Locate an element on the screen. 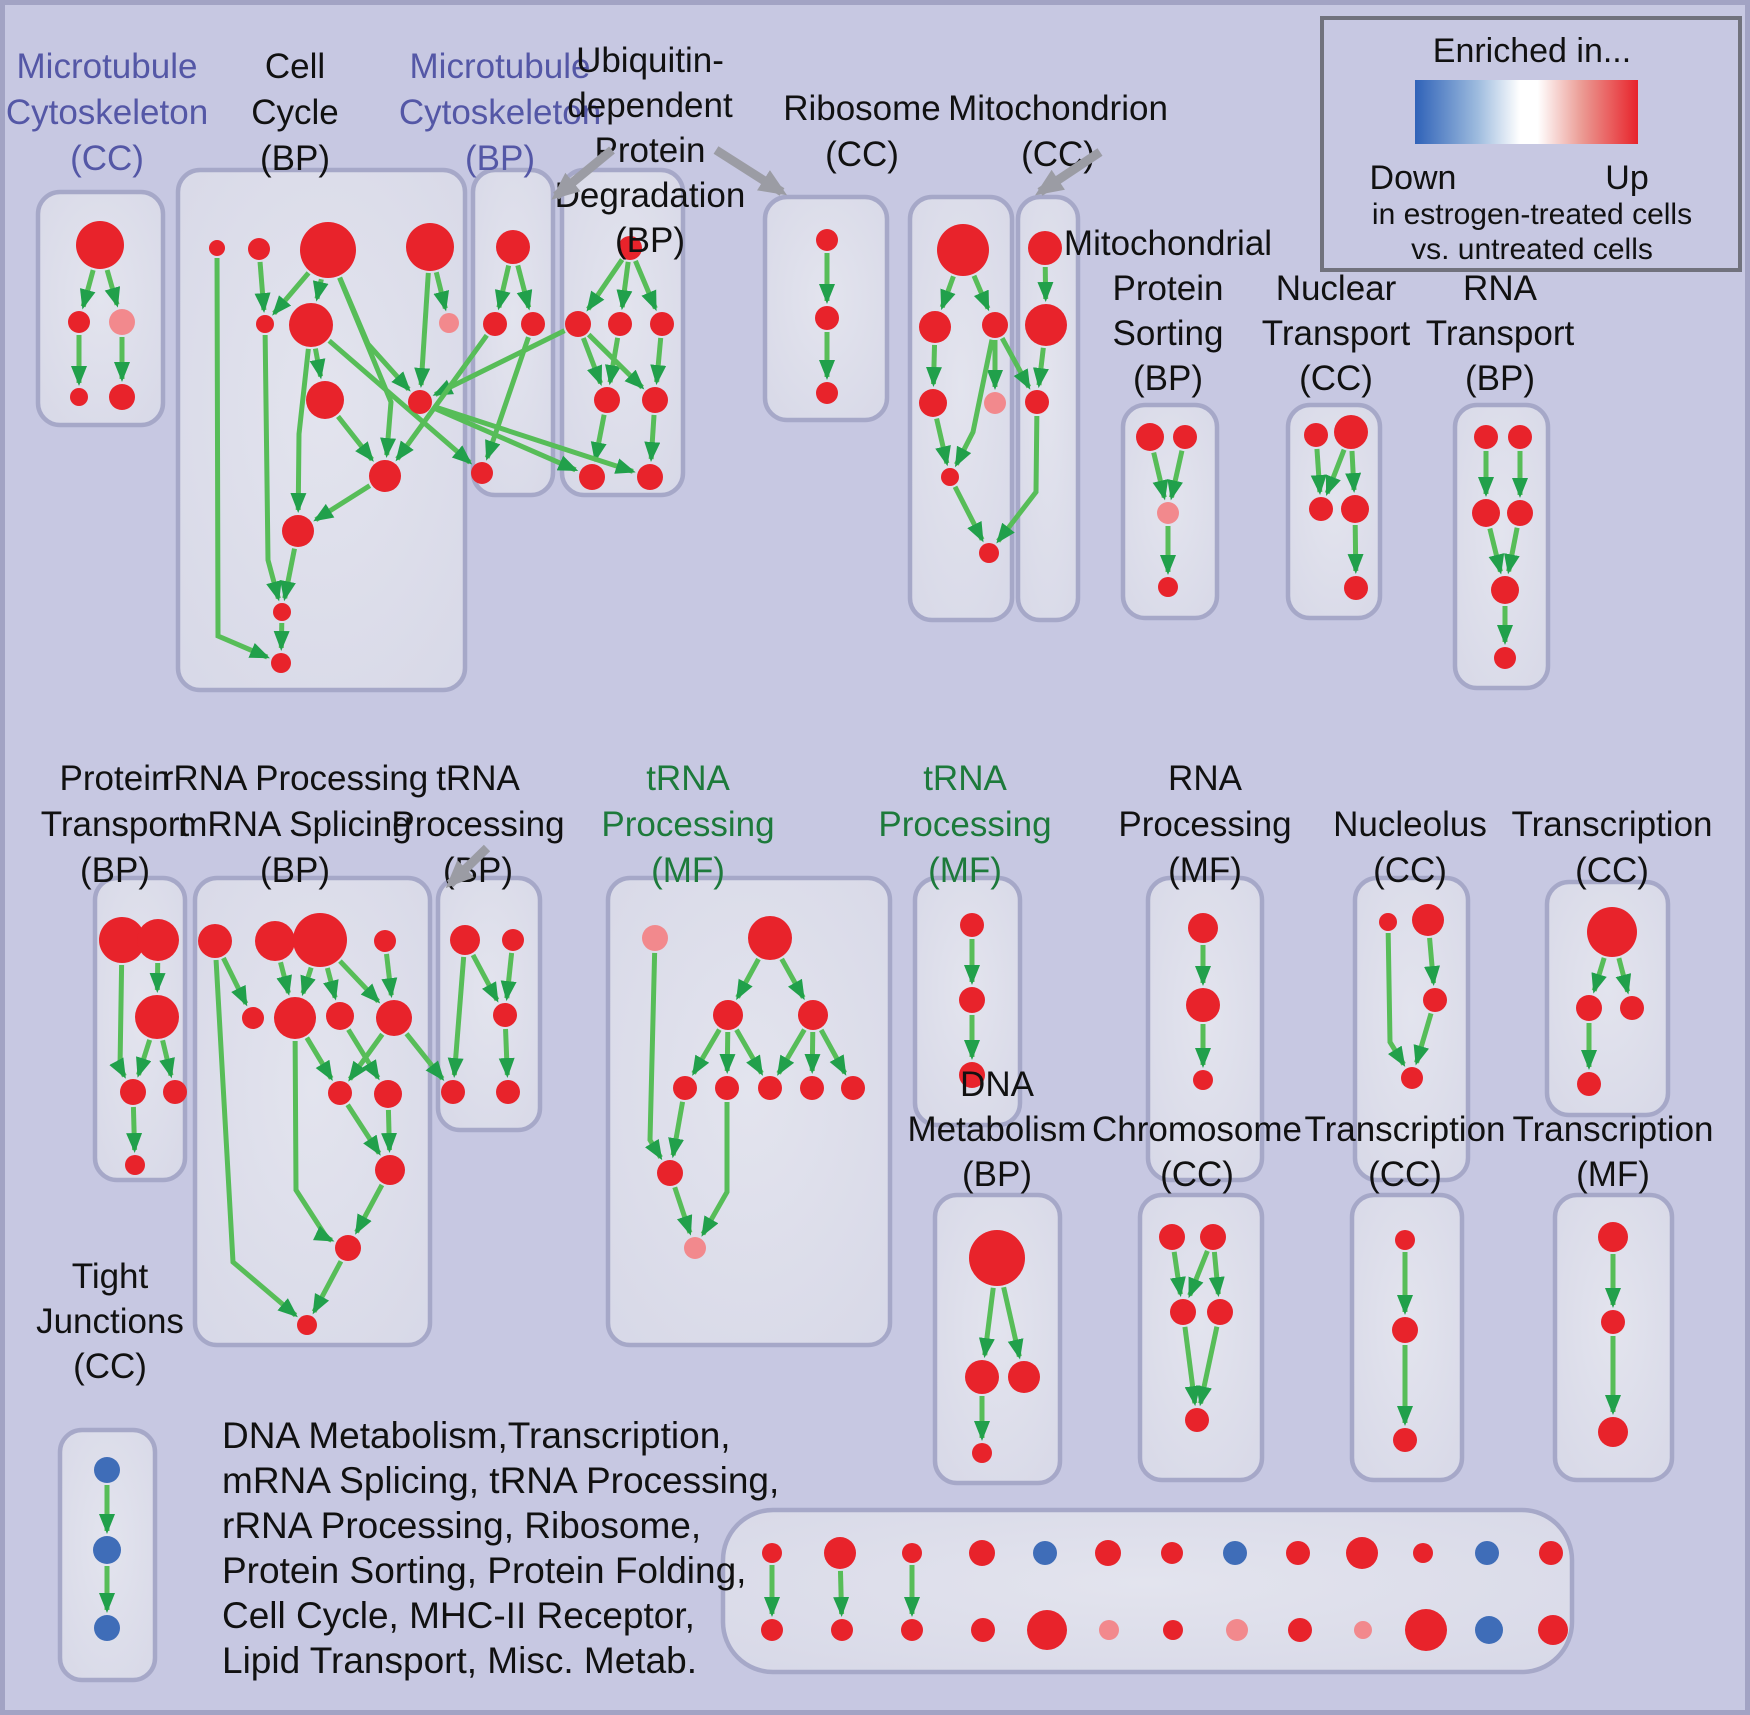 The image size is (1750, 1715). microtubule-cytoskeleton-cc-label-line-2: Cytoskeleton is located at coordinates (107, 112).